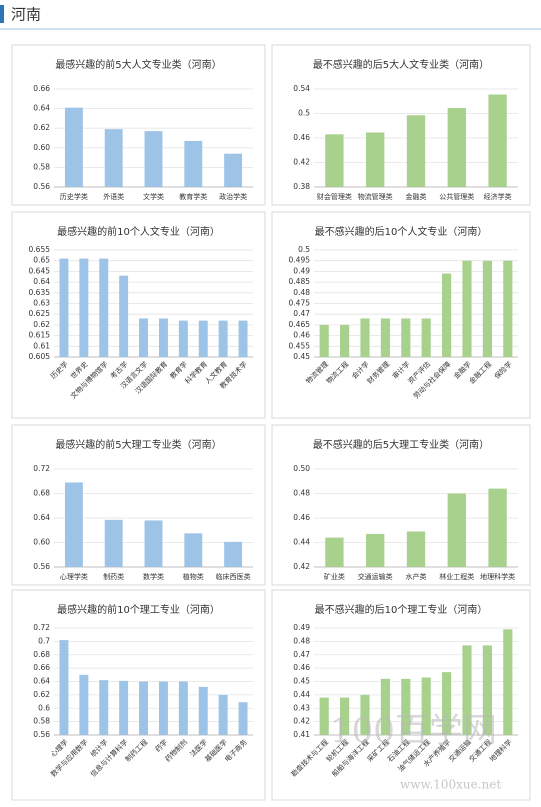 The image size is (541, 807). I want to click on x-tick-label: 水产类, so click(416, 576).